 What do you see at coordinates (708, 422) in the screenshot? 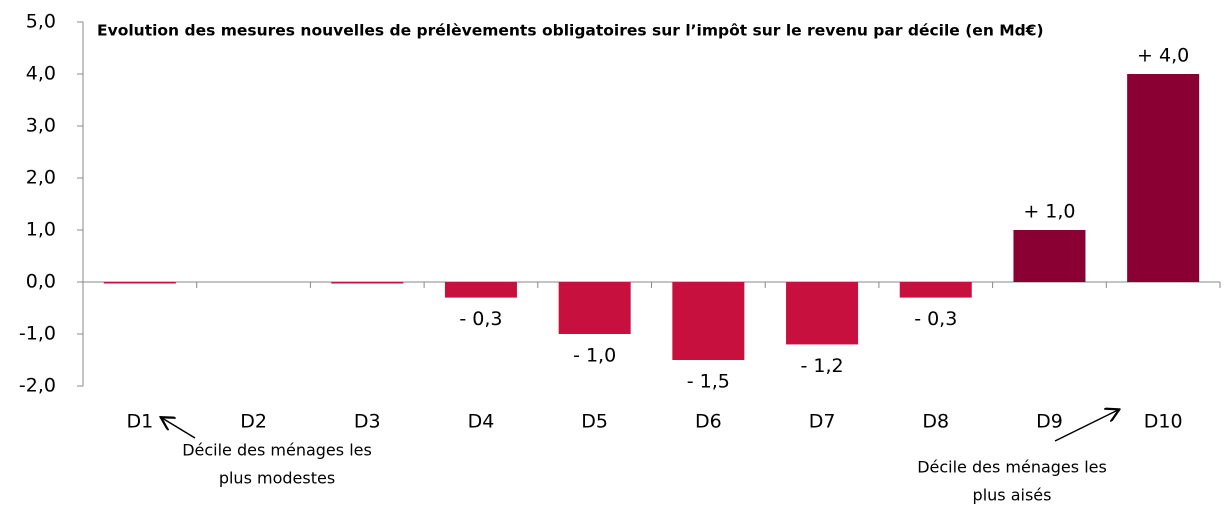
I see `x-tick-label: D6` at bounding box center [708, 422].